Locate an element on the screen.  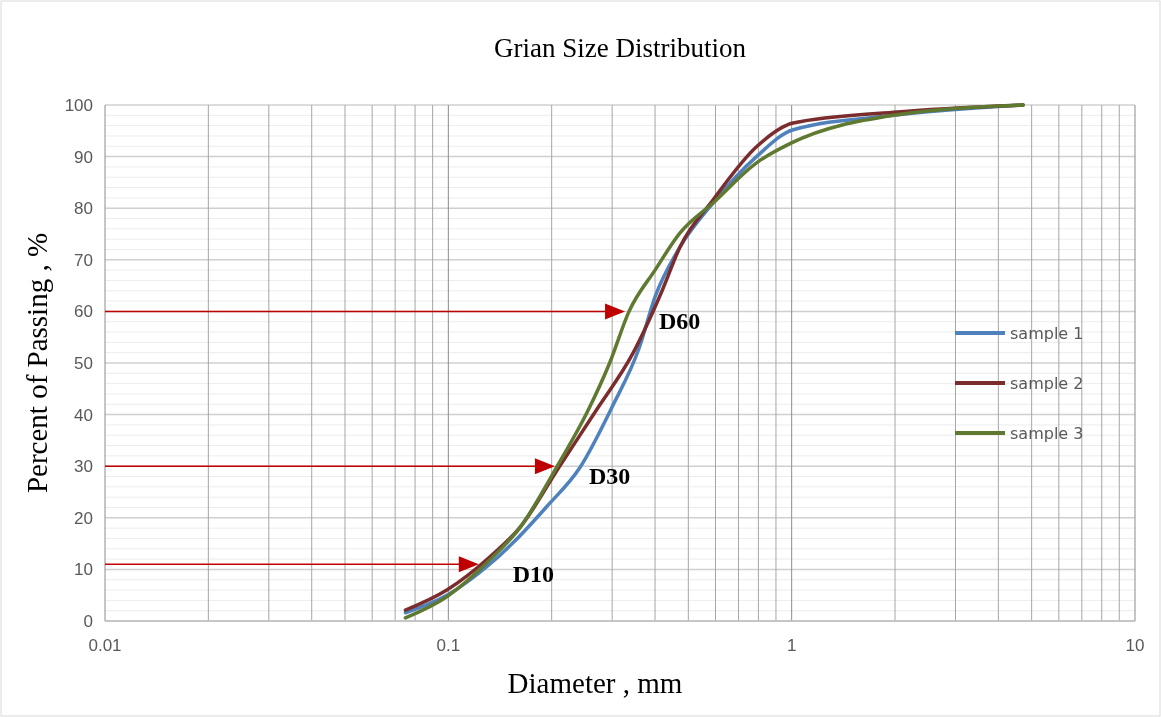
legend-label: sample 1 is located at coordinates (1047, 333).